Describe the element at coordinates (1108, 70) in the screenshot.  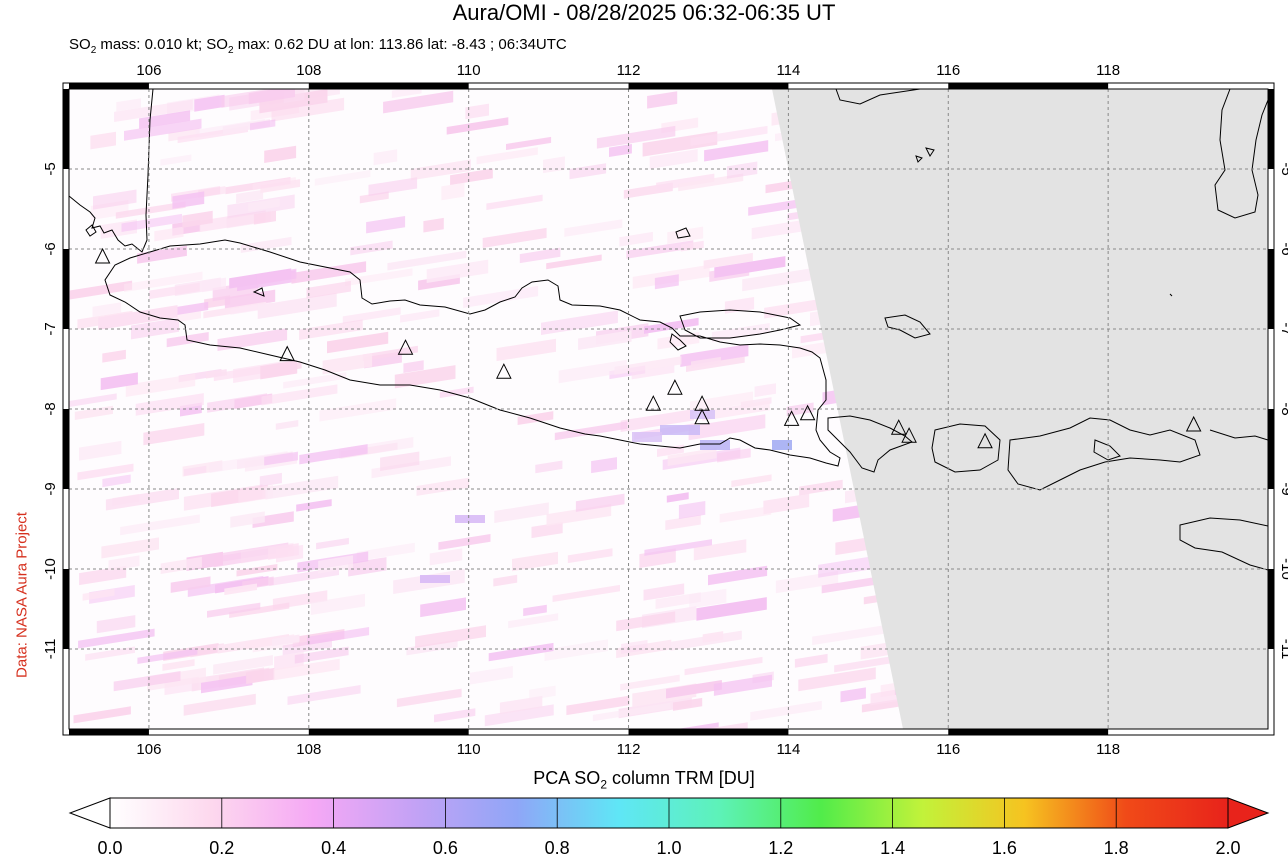
I see `lon-tick-label: 118` at that location.